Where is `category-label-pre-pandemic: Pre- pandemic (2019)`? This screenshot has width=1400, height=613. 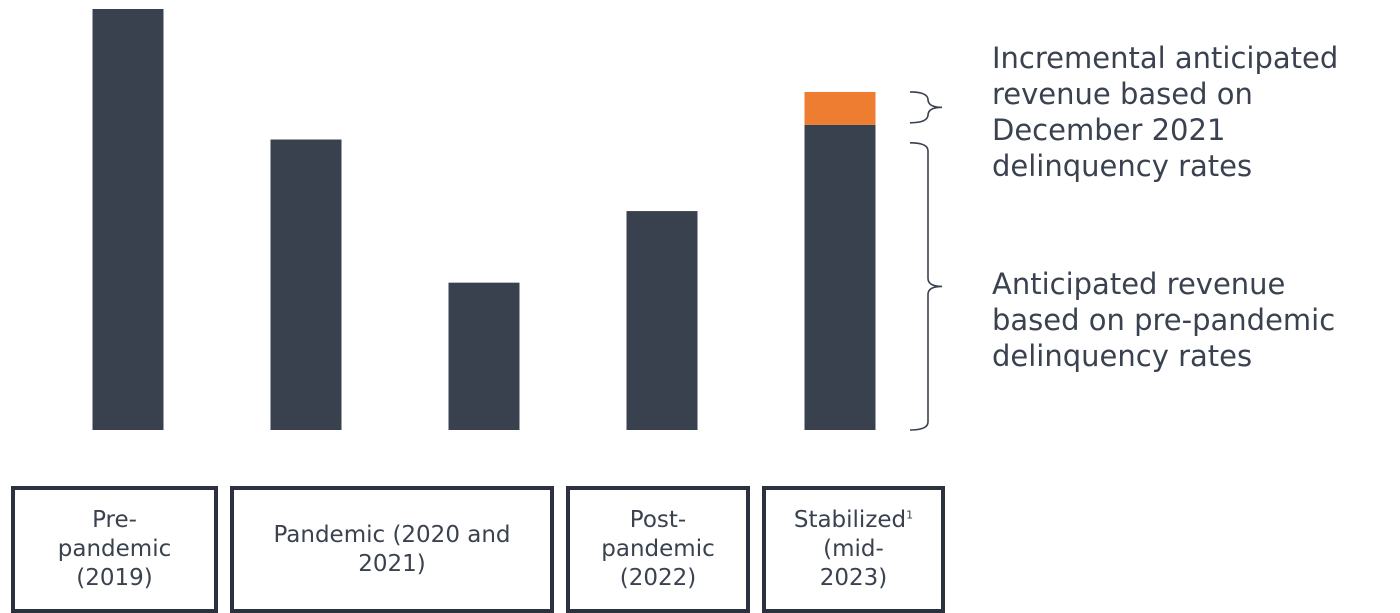 category-label-pre-pandemic: Pre- pandemic (2019) is located at coordinates (114, 549).